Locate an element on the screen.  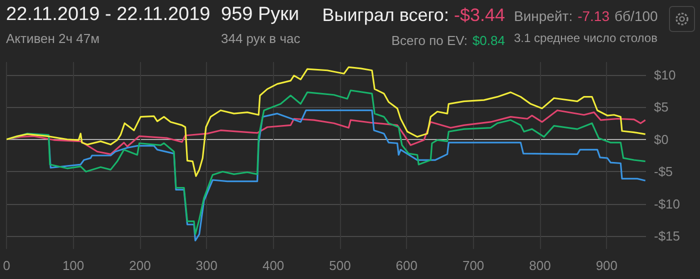
text: Всего по EV: is located at coordinates (429, 40).